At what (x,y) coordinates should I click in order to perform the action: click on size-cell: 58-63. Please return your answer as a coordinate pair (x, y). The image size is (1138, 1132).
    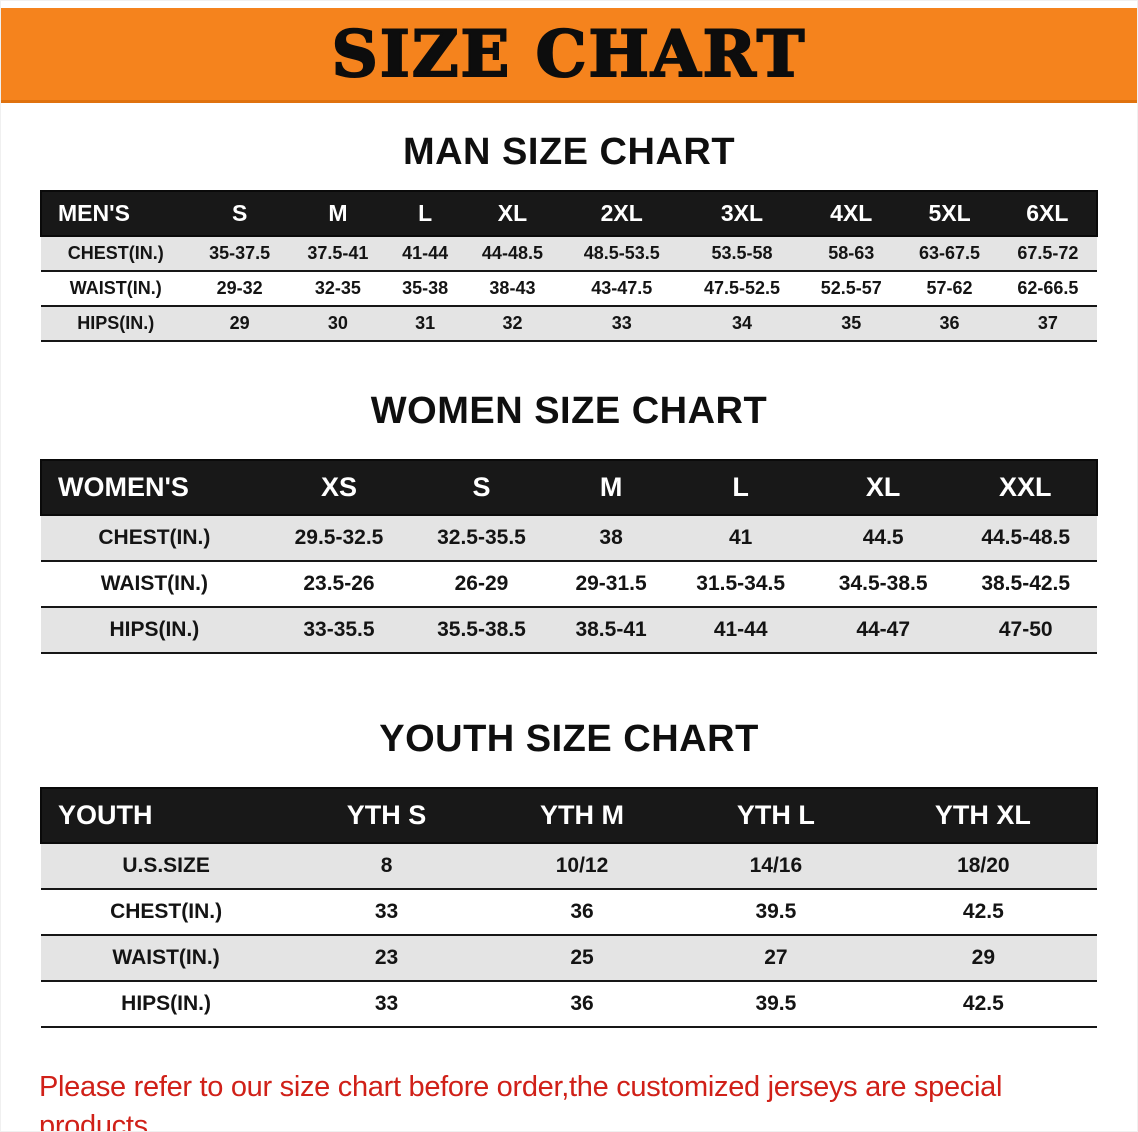
    Looking at the image, I should click on (851, 253).